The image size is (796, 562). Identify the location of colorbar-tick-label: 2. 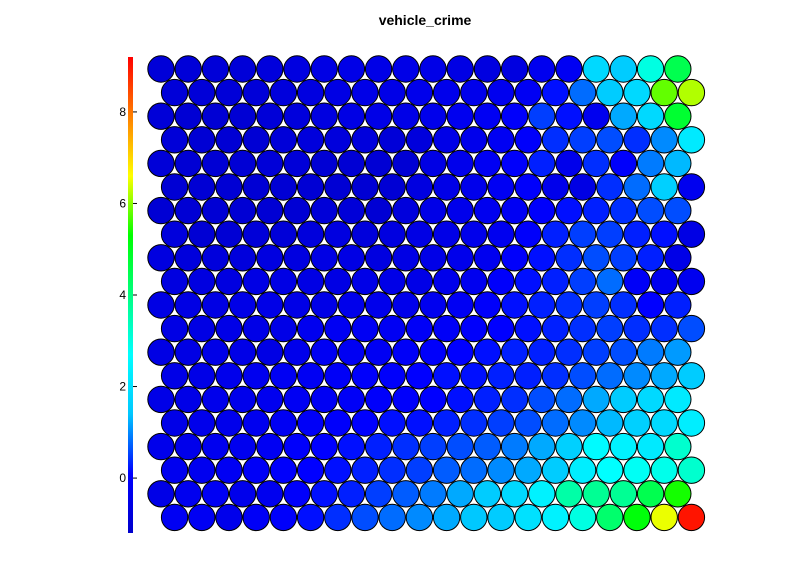
(122, 387).